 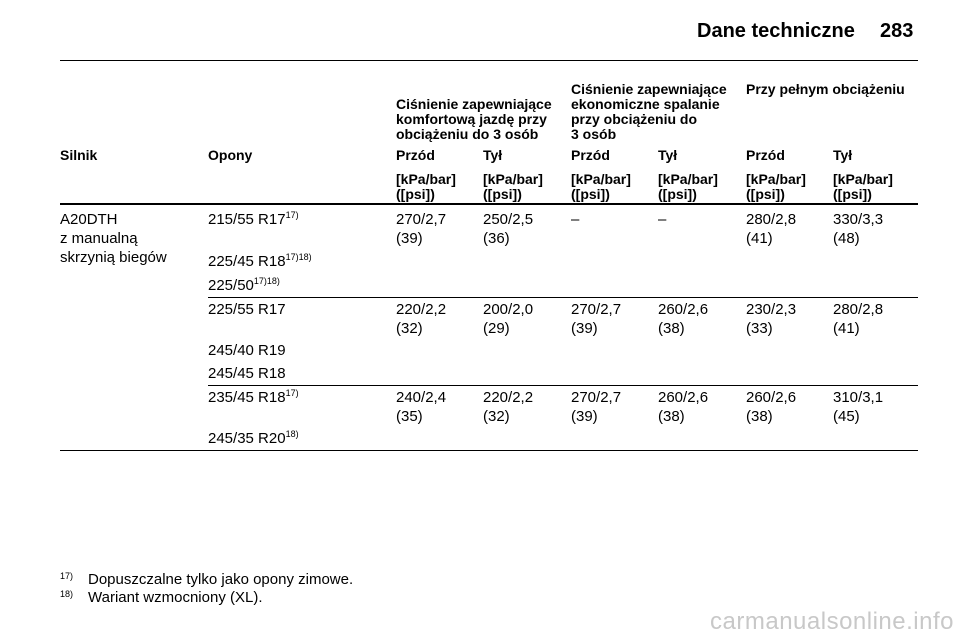 What do you see at coordinates (858, 407) in the screenshot?
I see `pressure-cell: 310/3,1 (45)` at bounding box center [858, 407].